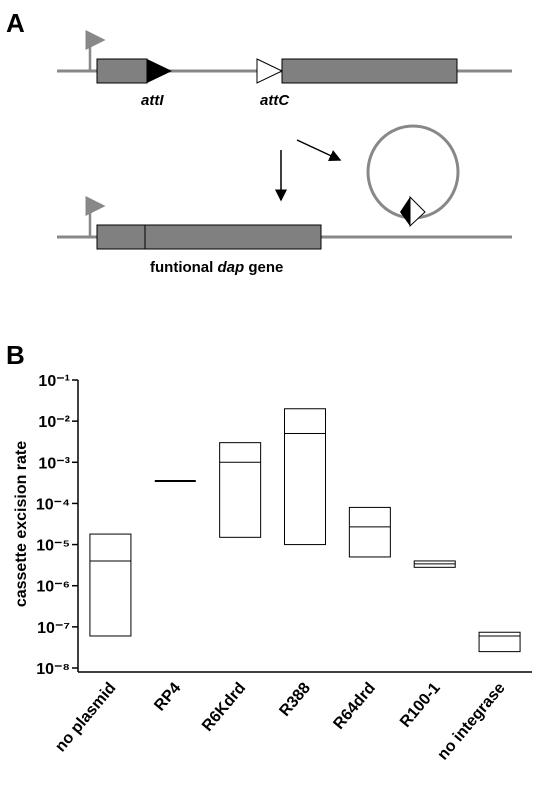 Image resolution: width=544 pixels, height=800 pixels. What do you see at coordinates (420, 705) in the screenshot?
I see `x-tick-label: R100-1` at bounding box center [420, 705].